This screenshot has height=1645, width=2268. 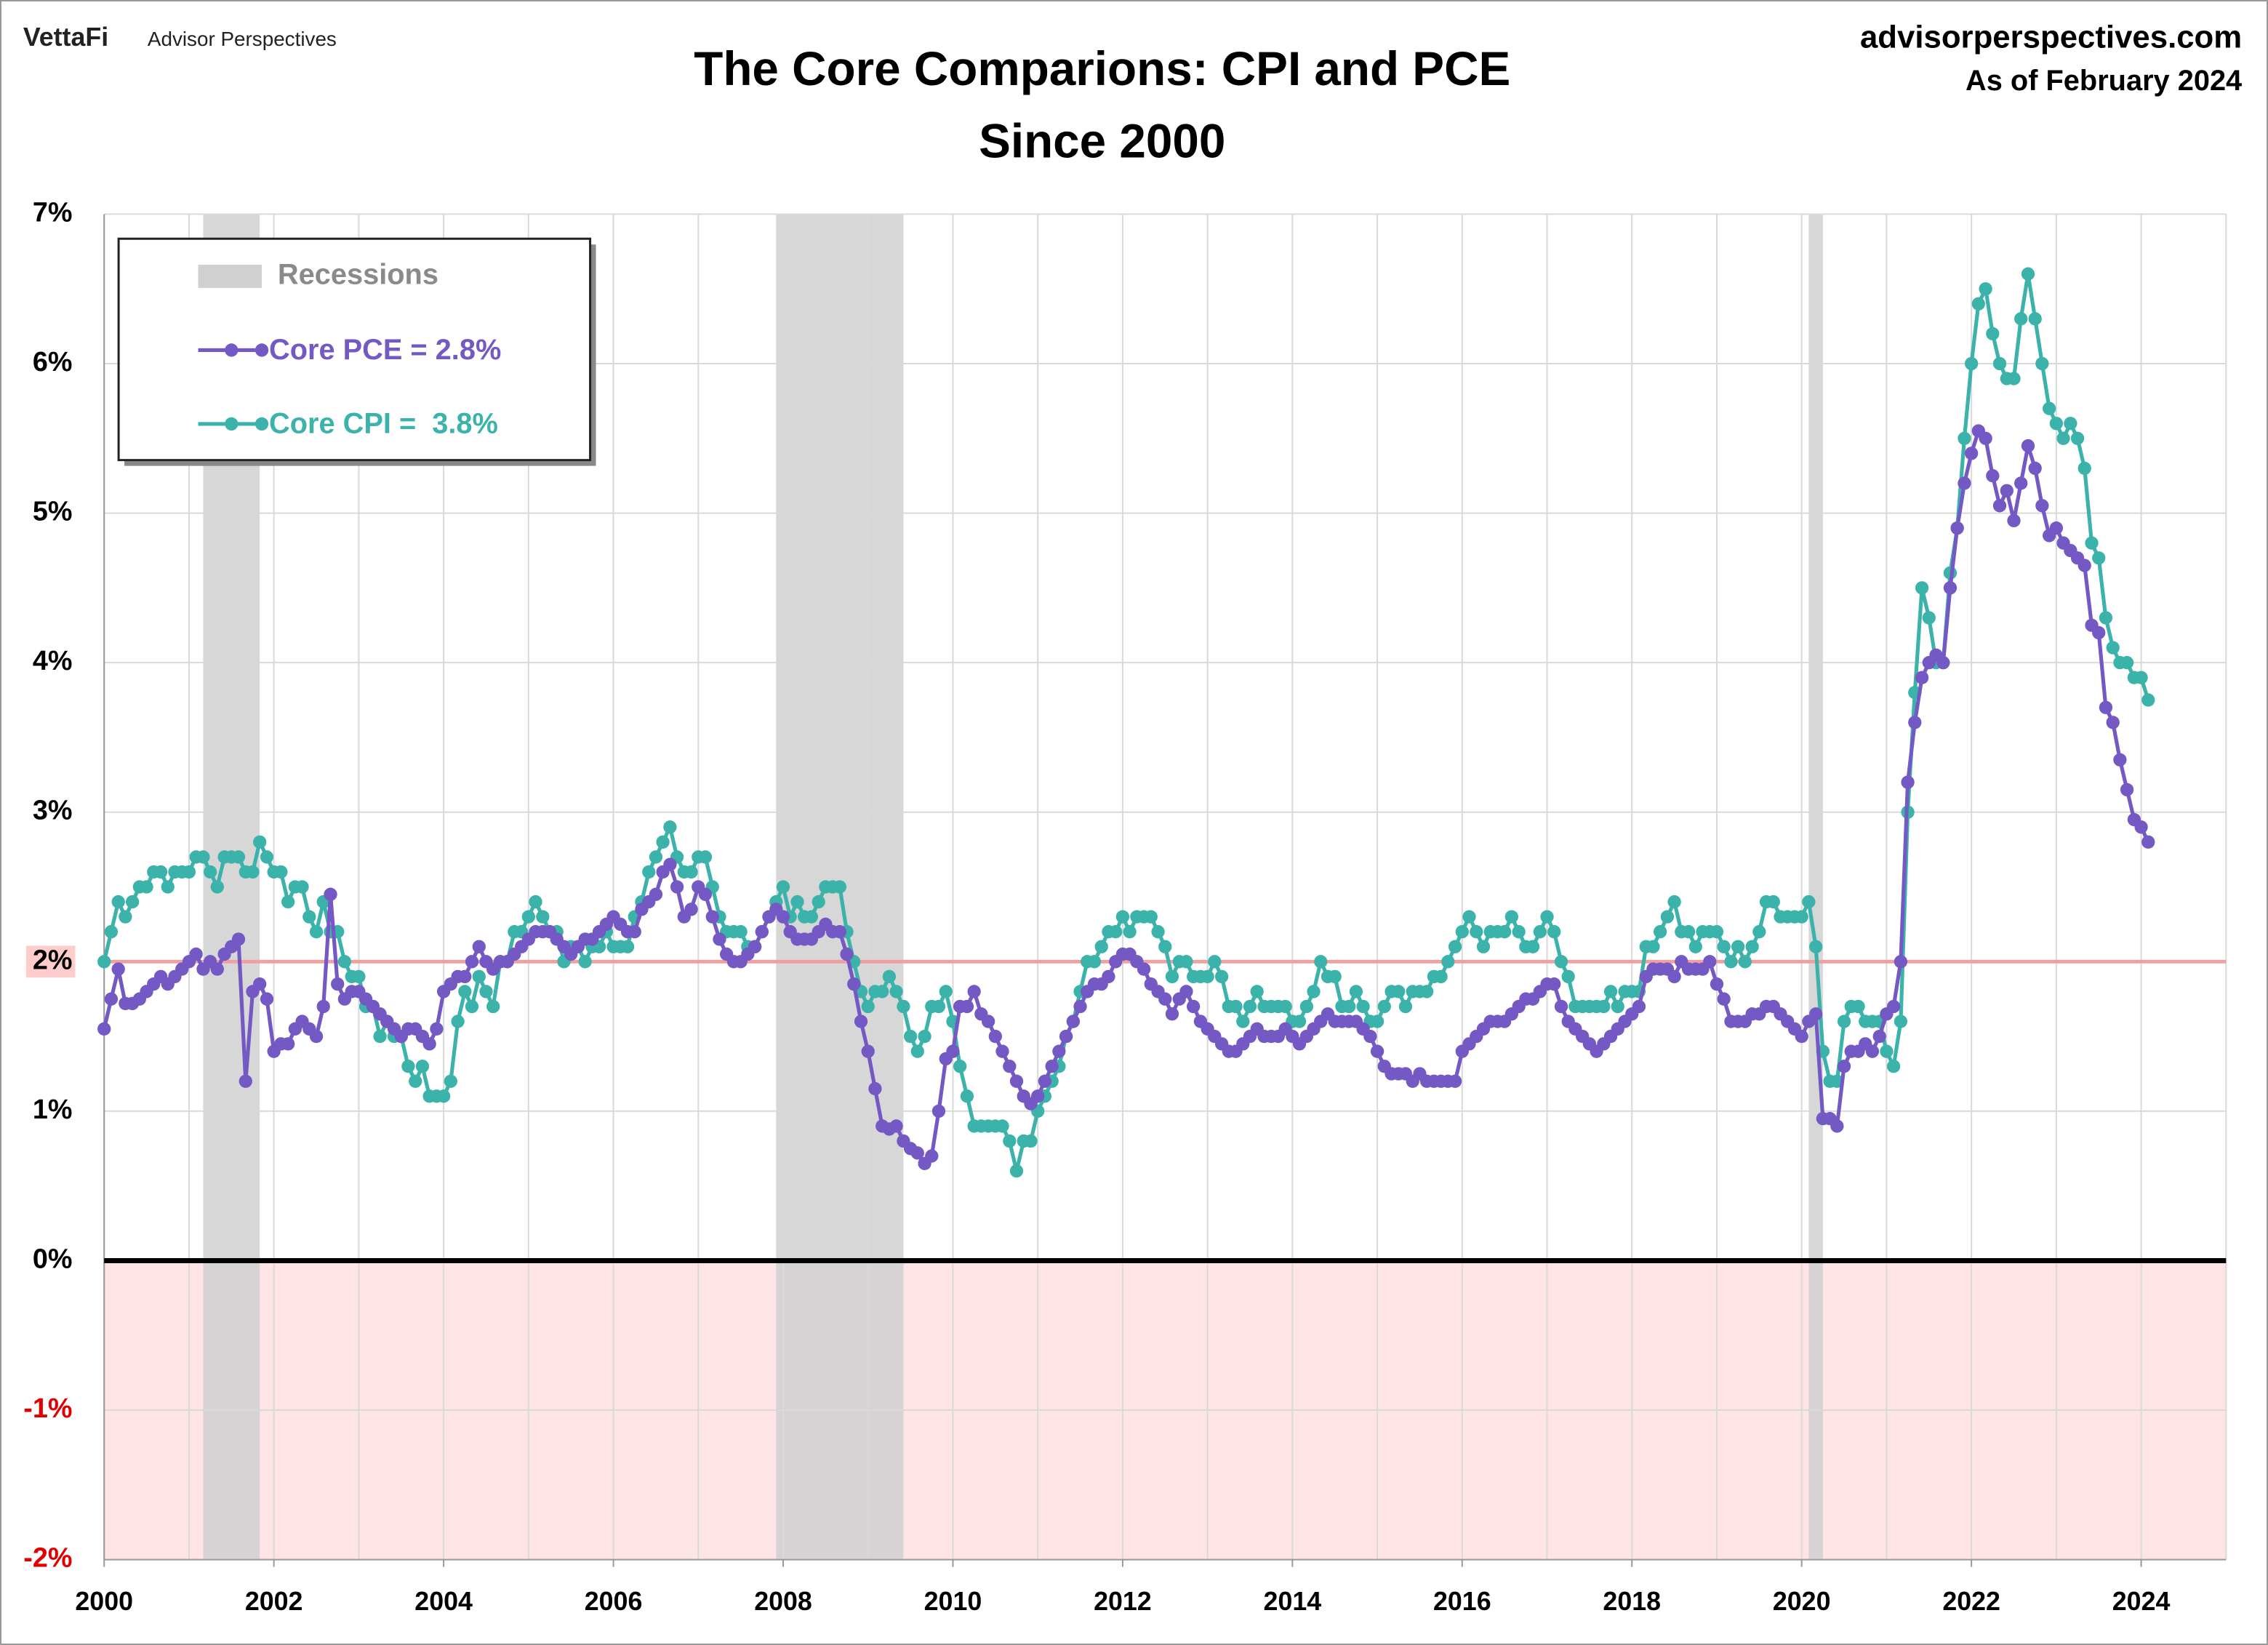 What do you see at coordinates (2141, 1601) in the screenshot?
I see `x-tick-label: 2024` at bounding box center [2141, 1601].